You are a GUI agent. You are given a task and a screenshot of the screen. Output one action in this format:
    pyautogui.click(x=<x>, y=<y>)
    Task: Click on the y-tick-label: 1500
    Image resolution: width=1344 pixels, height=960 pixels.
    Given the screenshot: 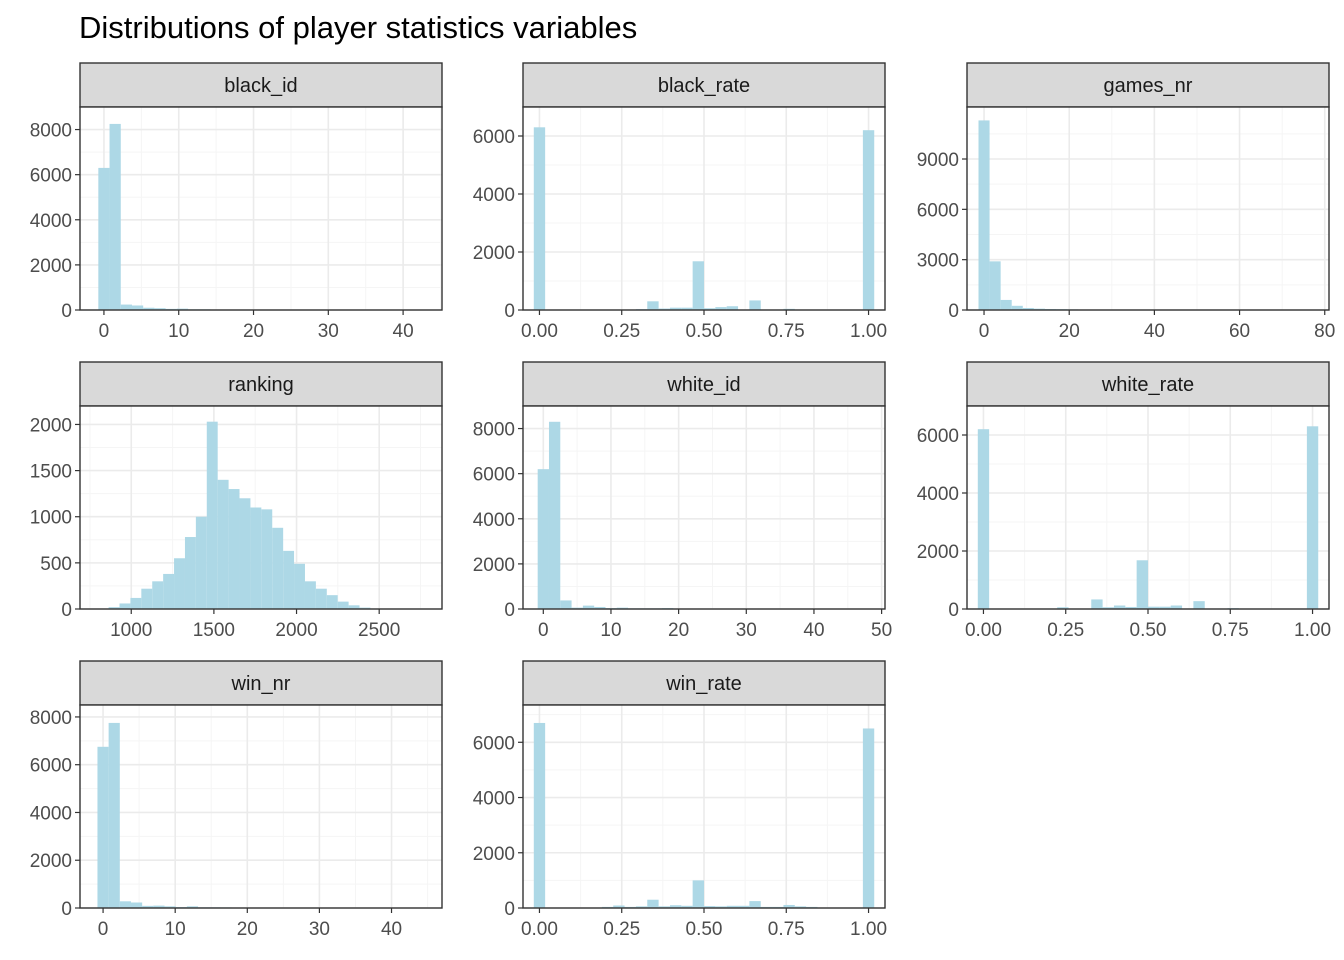 What is the action you would take?
    pyautogui.click(x=51, y=472)
    